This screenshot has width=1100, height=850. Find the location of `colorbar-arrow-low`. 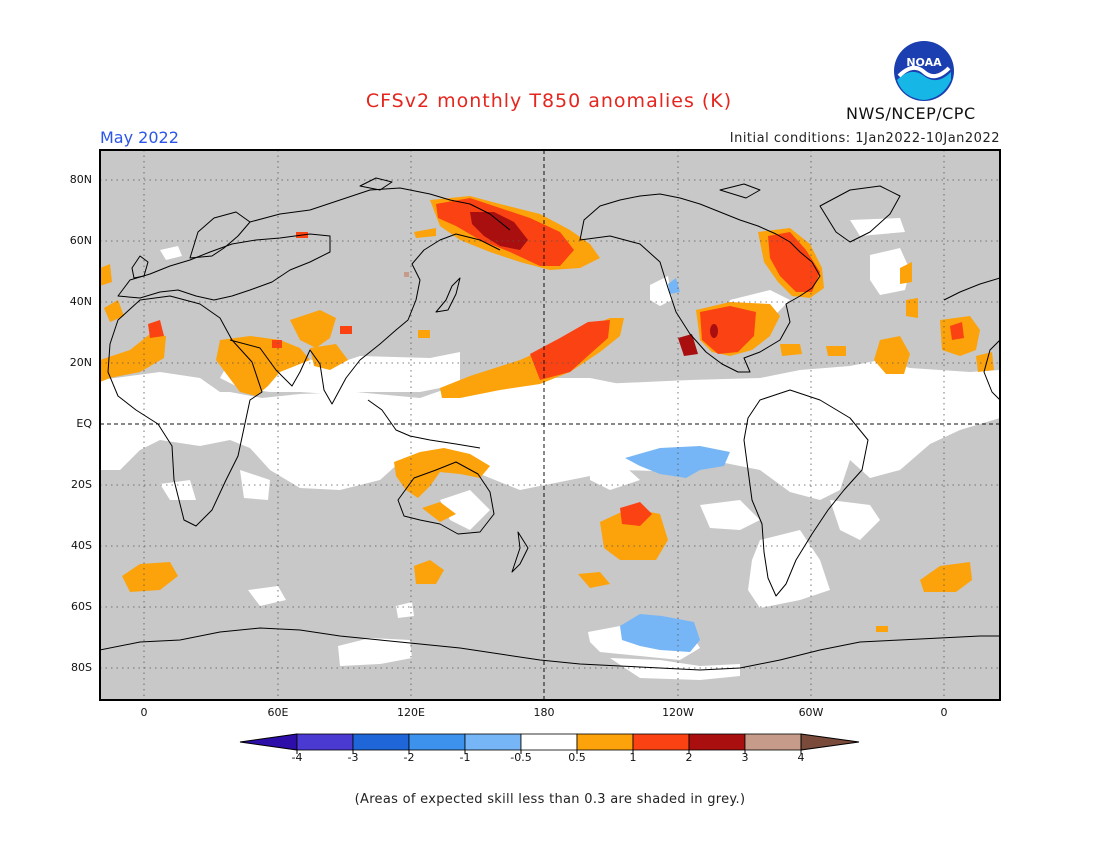

colorbar-arrow-low is located at coordinates (268, 742).